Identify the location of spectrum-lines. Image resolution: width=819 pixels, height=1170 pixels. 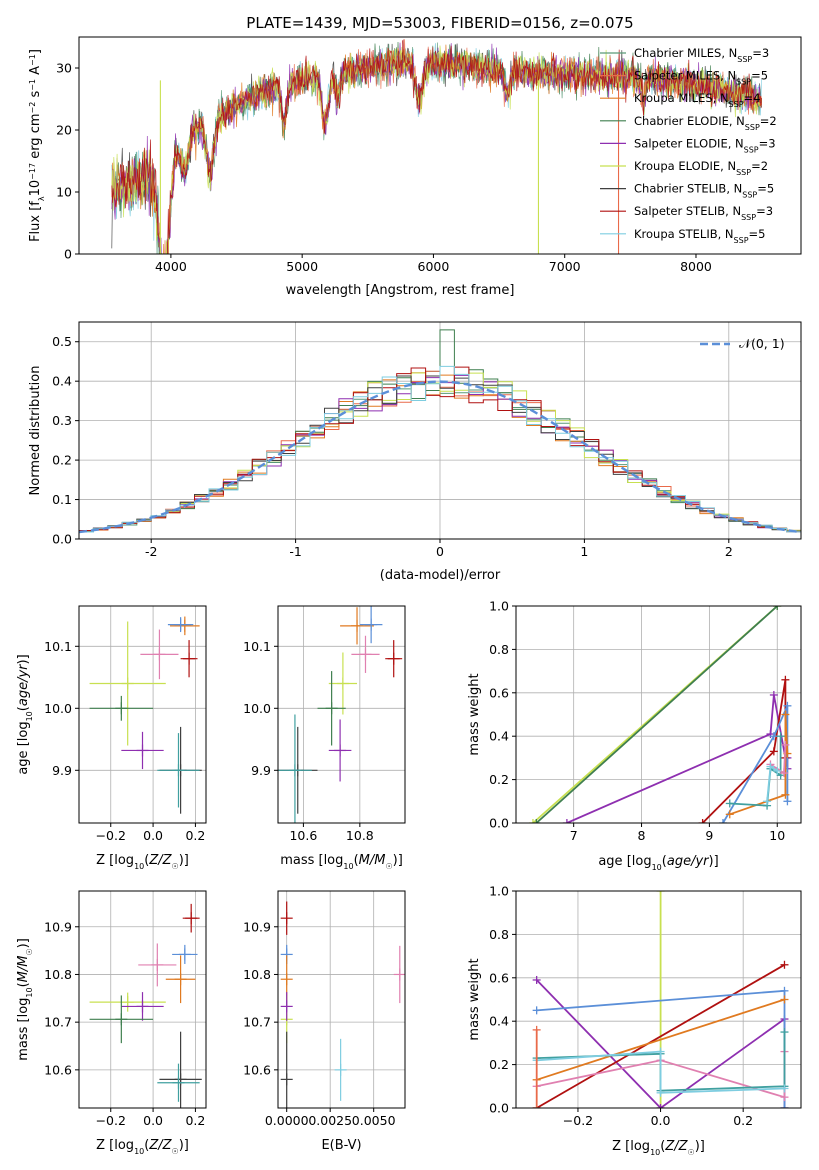
(436, 146).